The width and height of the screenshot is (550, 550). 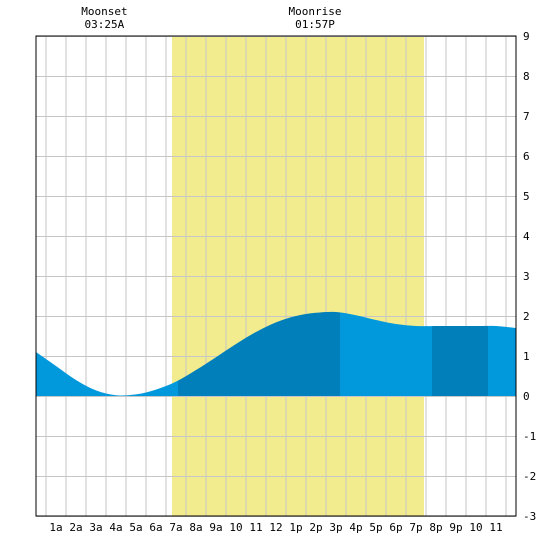 I want to click on x-tick-label: 12, so click(x=275, y=527).